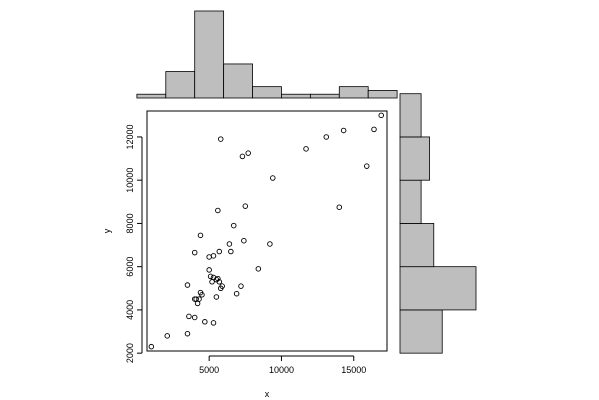  What do you see at coordinates (130, 180) in the screenshot?
I see `y-tick-label: 10000` at bounding box center [130, 180].